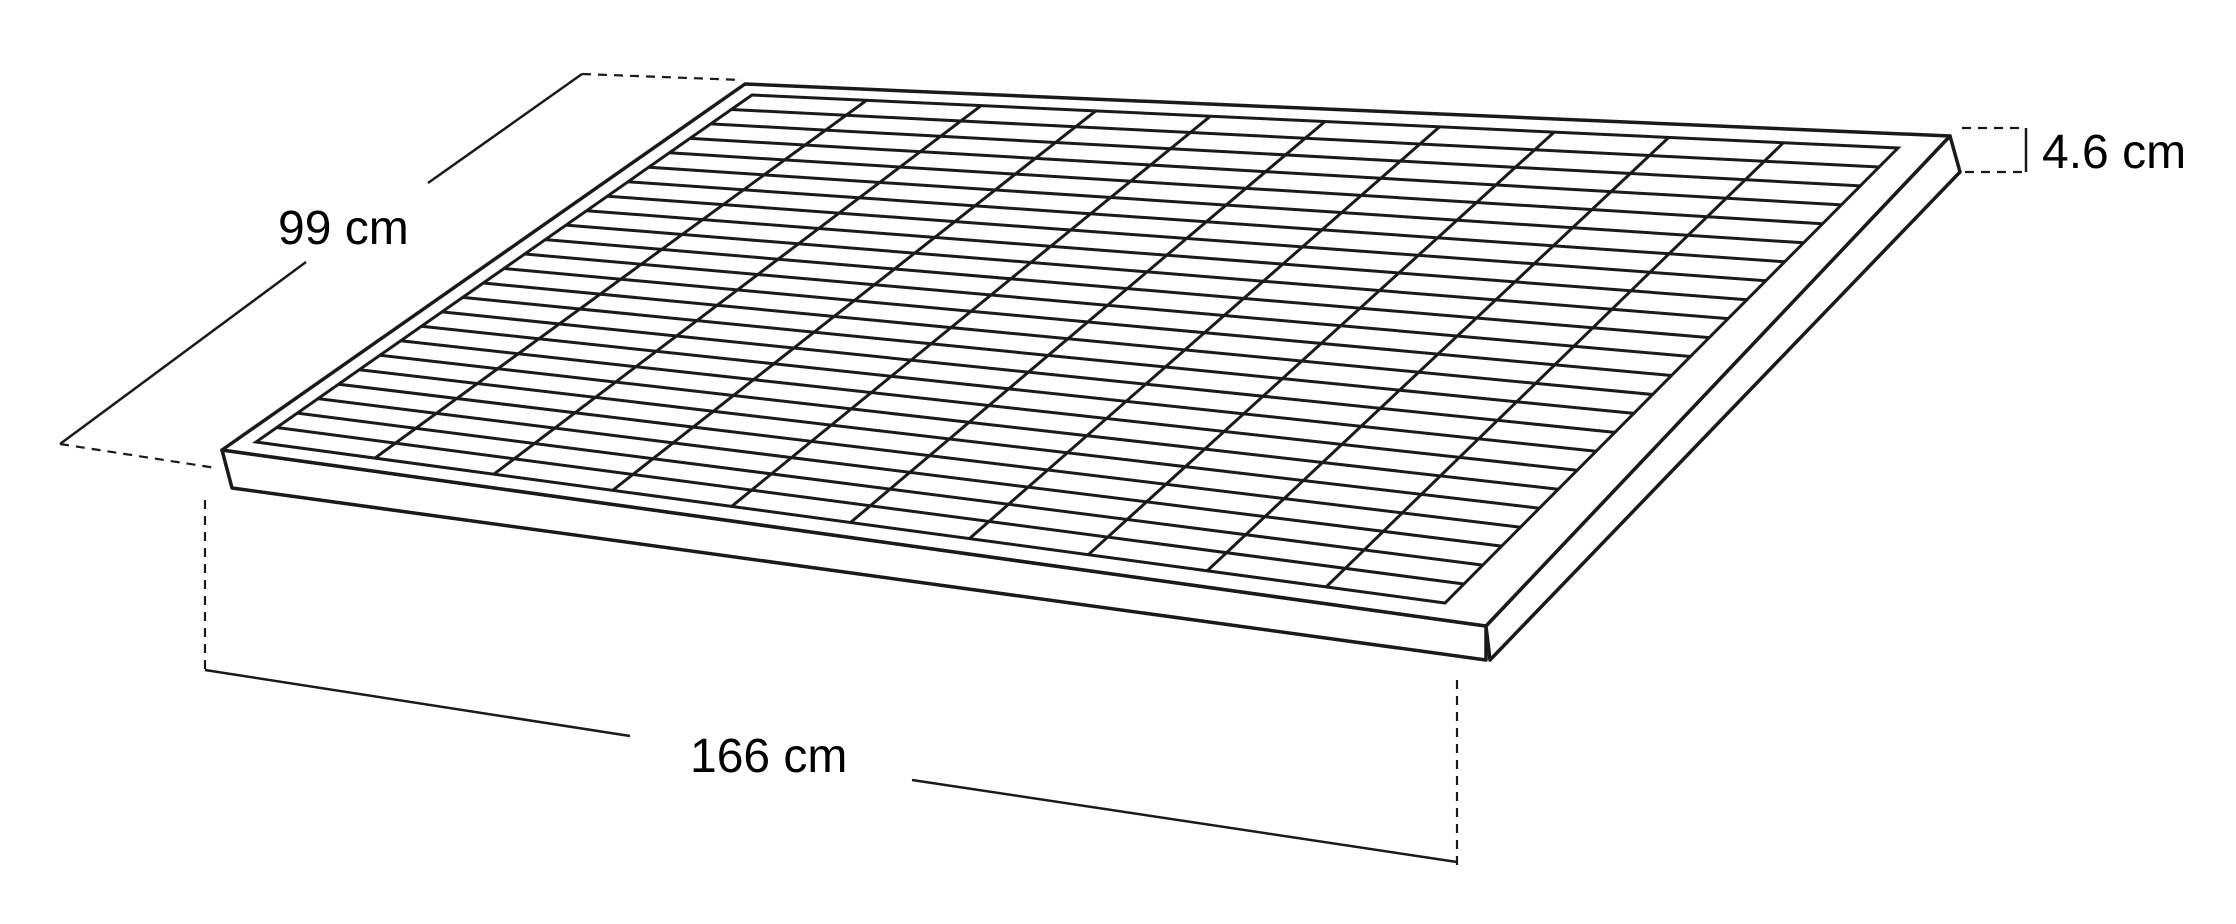 This screenshot has height=924, width=2236. Describe the element at coordinates (417, 703) in the screenshot. I see `length-dimension-line-left` at that location.